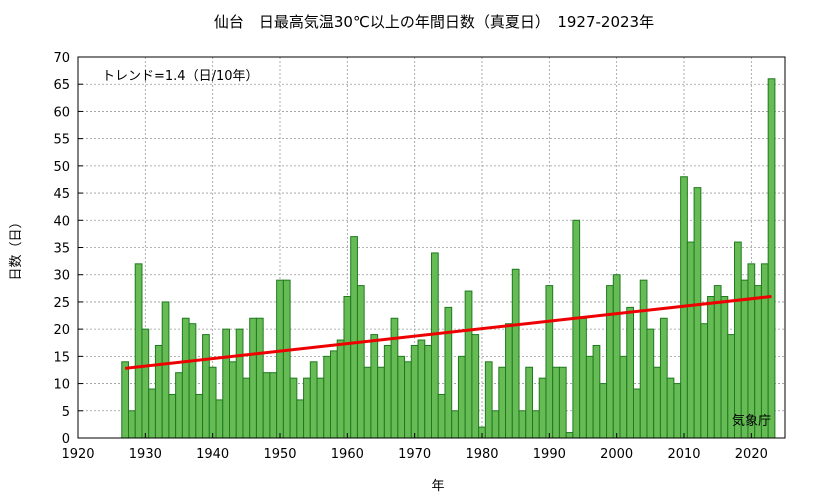 The image size is (833, 498). I want to click on y-tick-label: 5, so click(66, 412).